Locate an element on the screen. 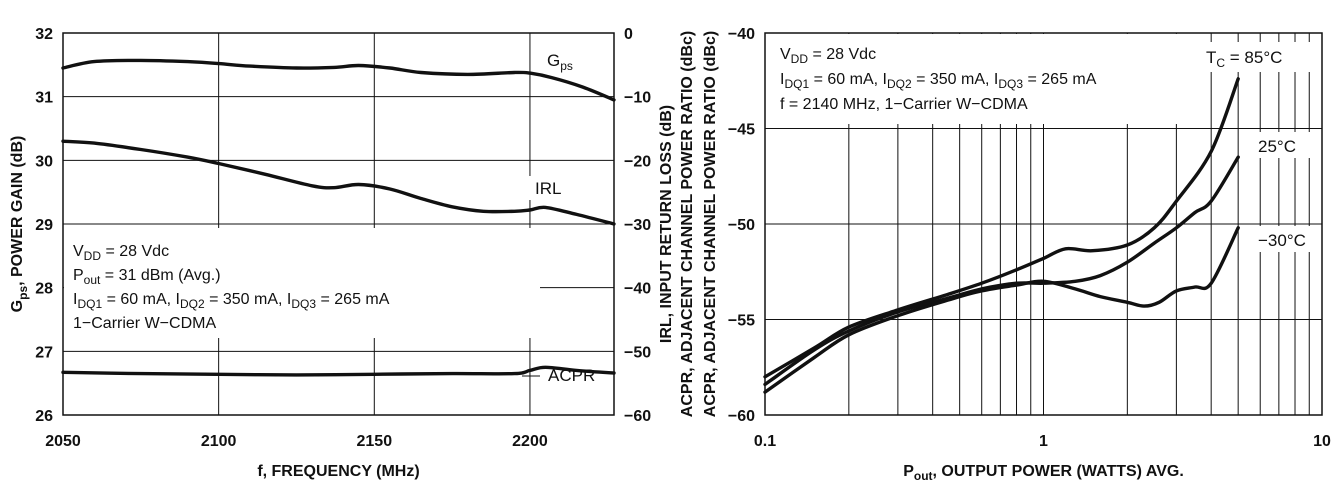 The height and width of the screenshot is (485, 1332). y-right-axis-label: IRL, INPUT RETURN LOSS (dB) is located at coordinates (666, 224).